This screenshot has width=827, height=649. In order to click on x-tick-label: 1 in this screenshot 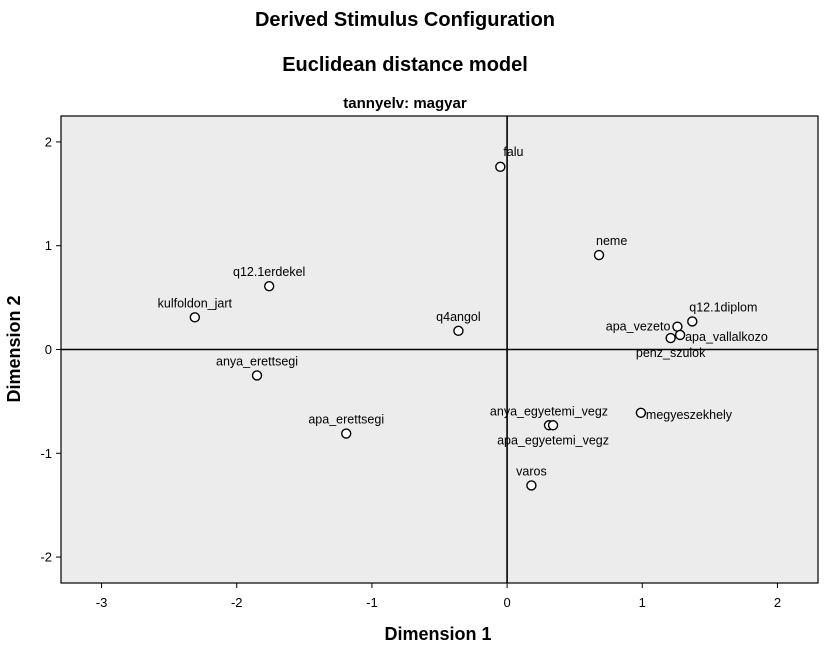, I will do `click(642, 602)`.